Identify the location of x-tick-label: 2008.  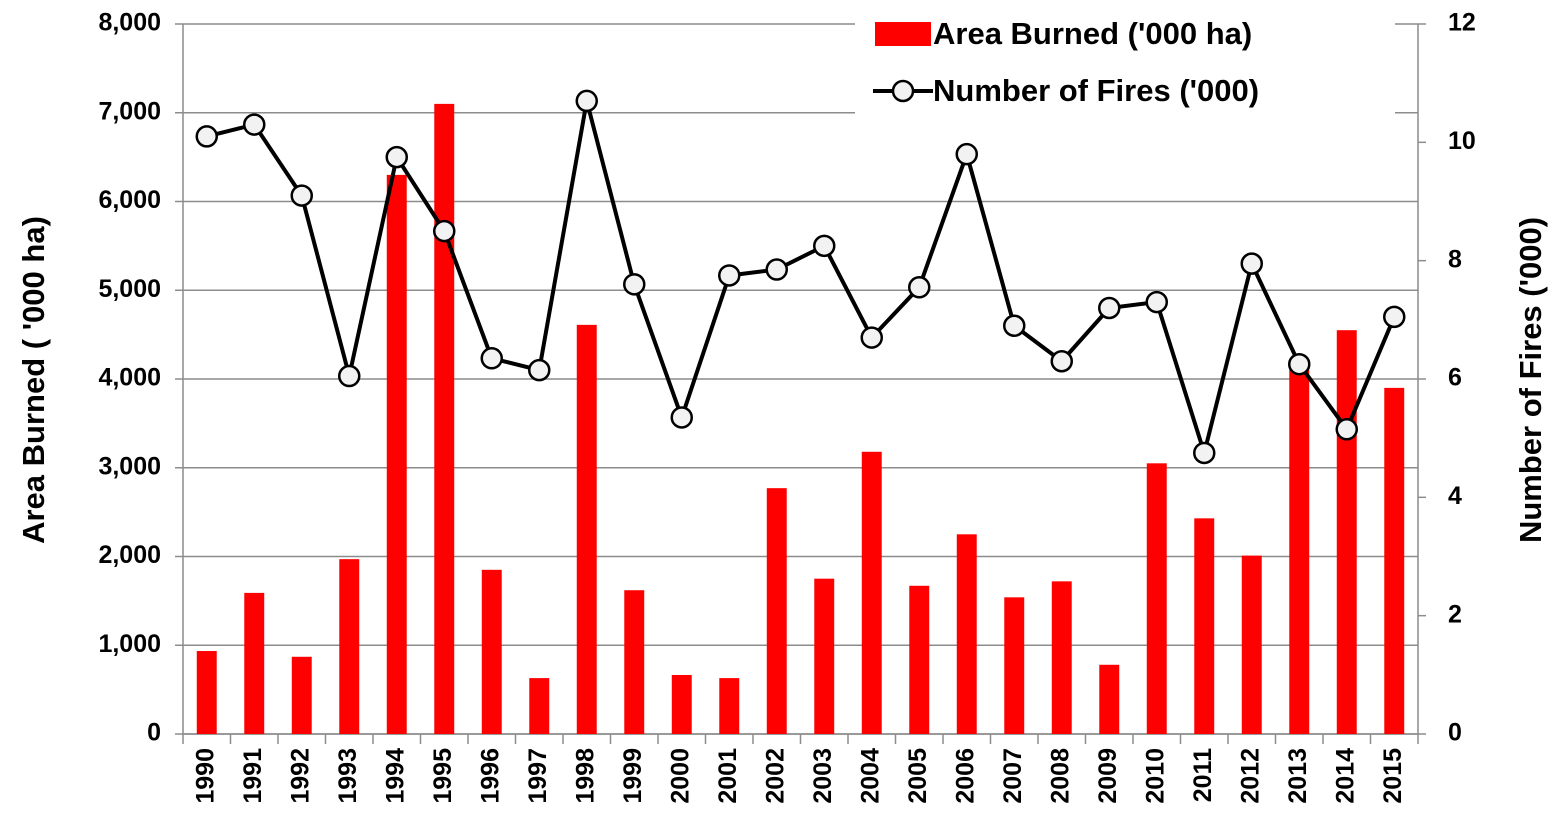
(1060, 776).